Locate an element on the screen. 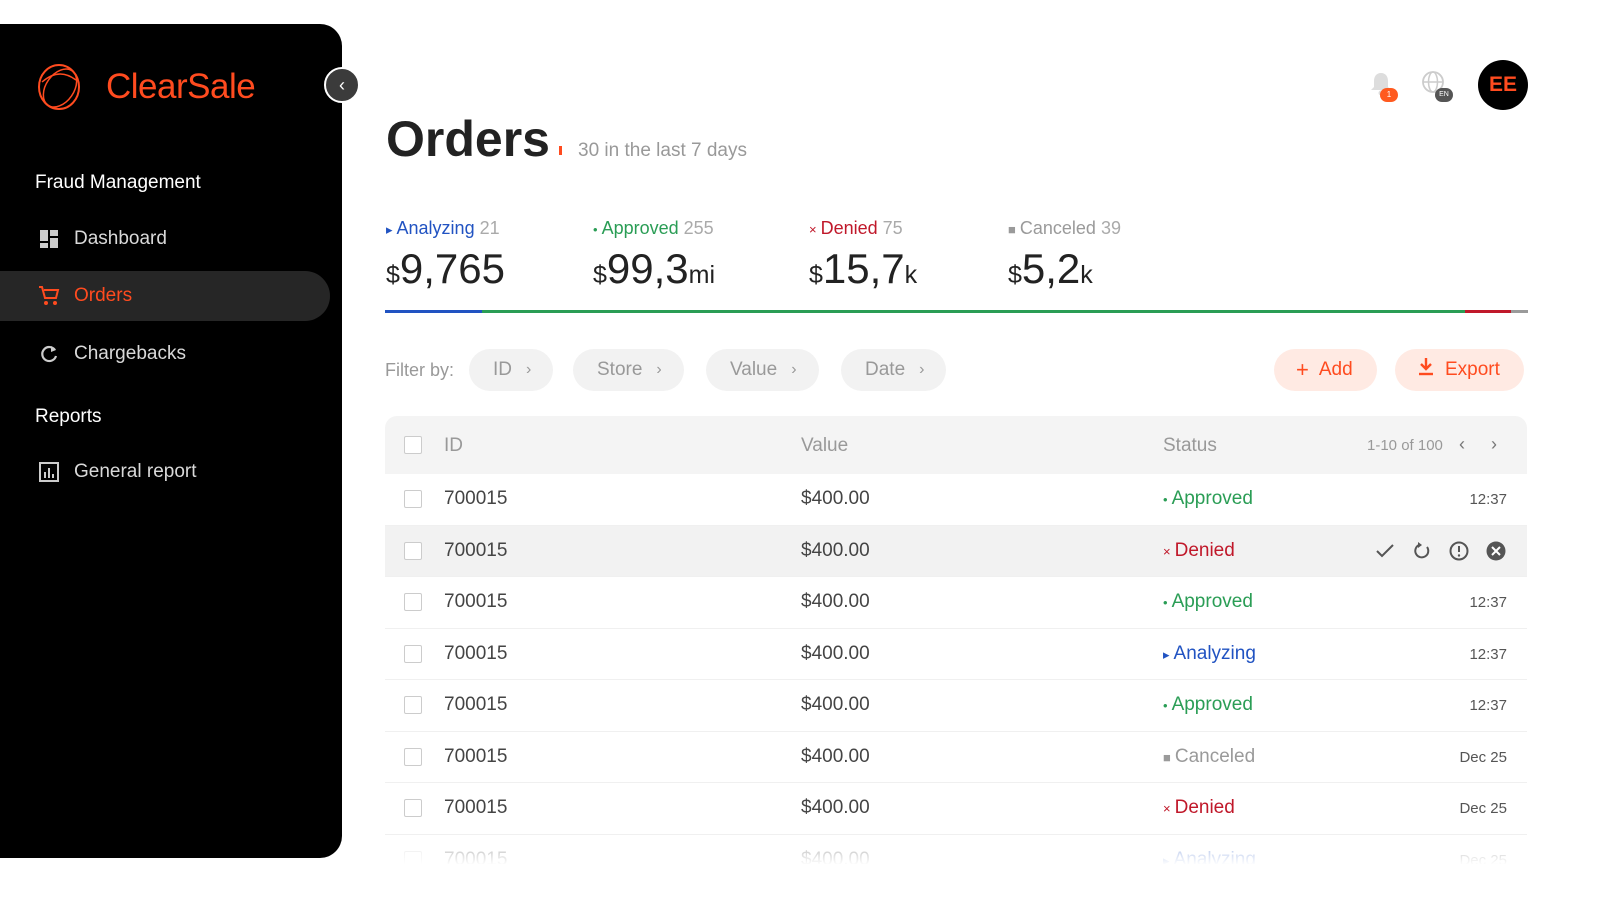 The width and height of the screenshot is (1600, 900). table-row: 700015 $400.00 ■ Canceled Dec 25 is located at coordinates (956, 757).